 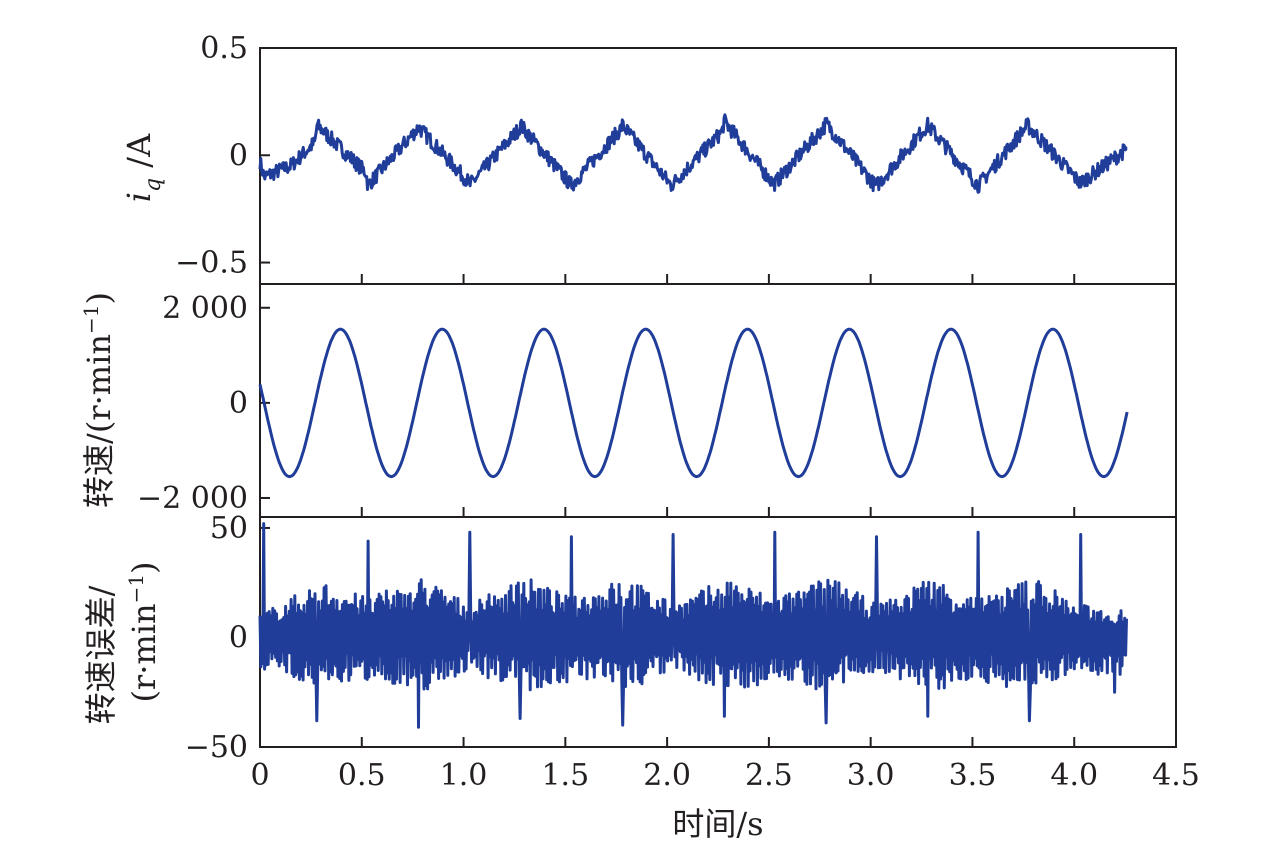 I want to click on y-tick-label: −50, so click(x=216, y=747).